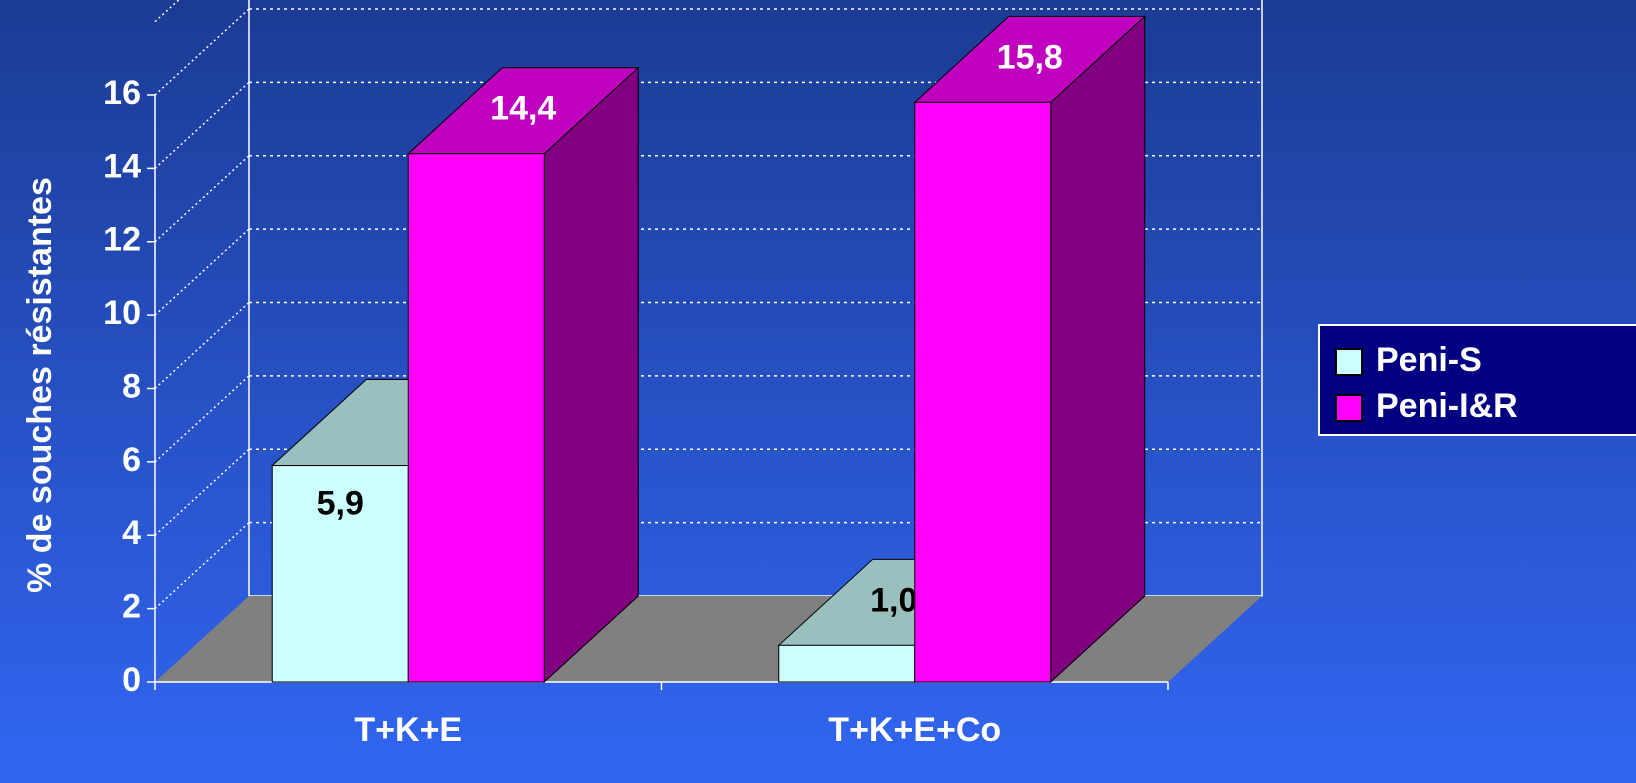 Image resolution: width=1636 pixels, height=783 pixels. I want to click on x-tick-label: T+K+E+Co, so click(914, 730).